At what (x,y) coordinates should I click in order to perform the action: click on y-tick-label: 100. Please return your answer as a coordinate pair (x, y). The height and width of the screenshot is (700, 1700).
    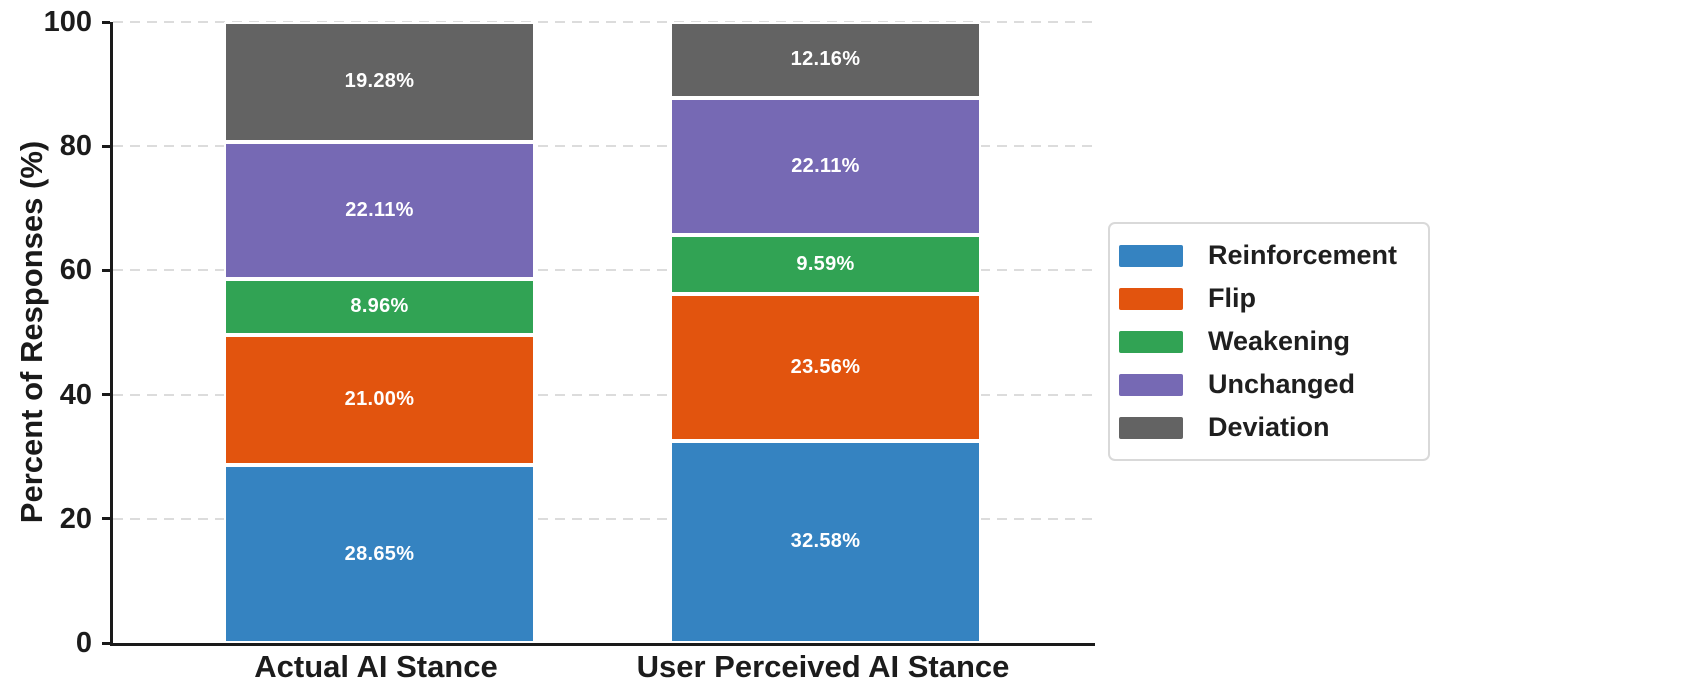
    Looking at the image, I should click on (67, 22).